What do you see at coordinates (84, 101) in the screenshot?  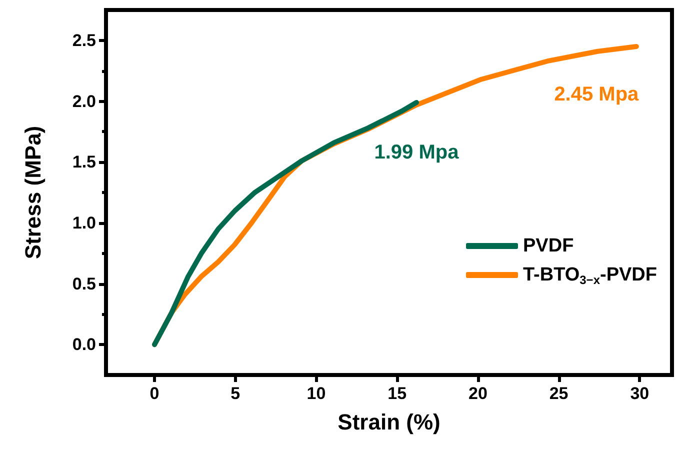 I see `y-tick-label: 2.0` at bounding box center [84, 101].